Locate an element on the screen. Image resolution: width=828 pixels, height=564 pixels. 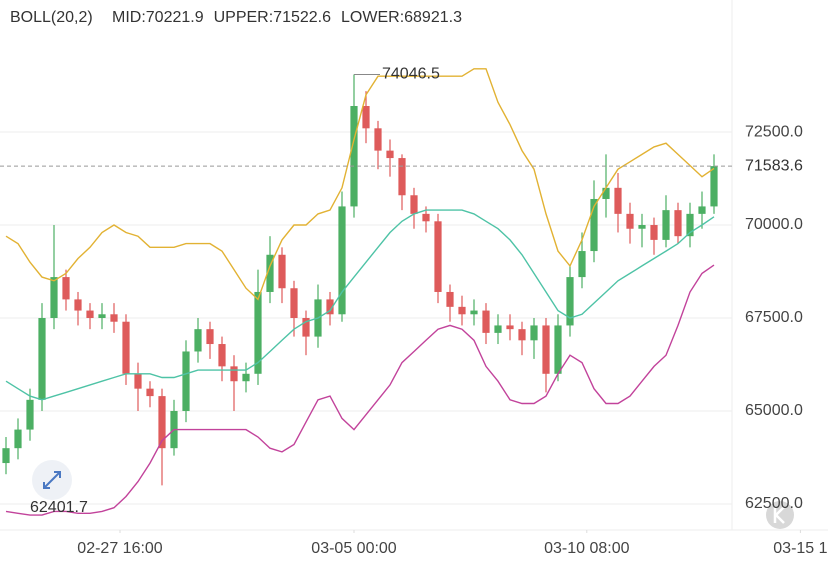
last-price-box is located at coordinates (779, 166).